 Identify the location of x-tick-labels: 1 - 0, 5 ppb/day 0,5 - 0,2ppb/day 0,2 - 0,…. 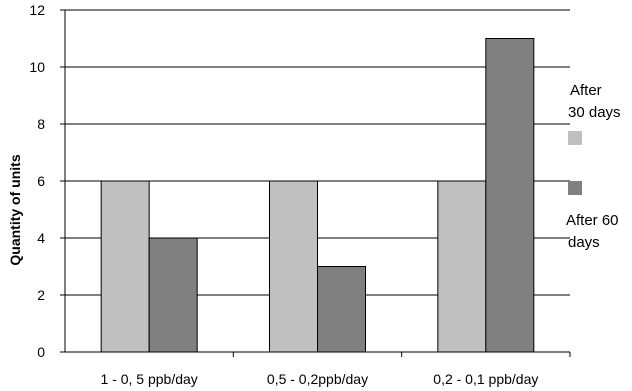
(320, 379).